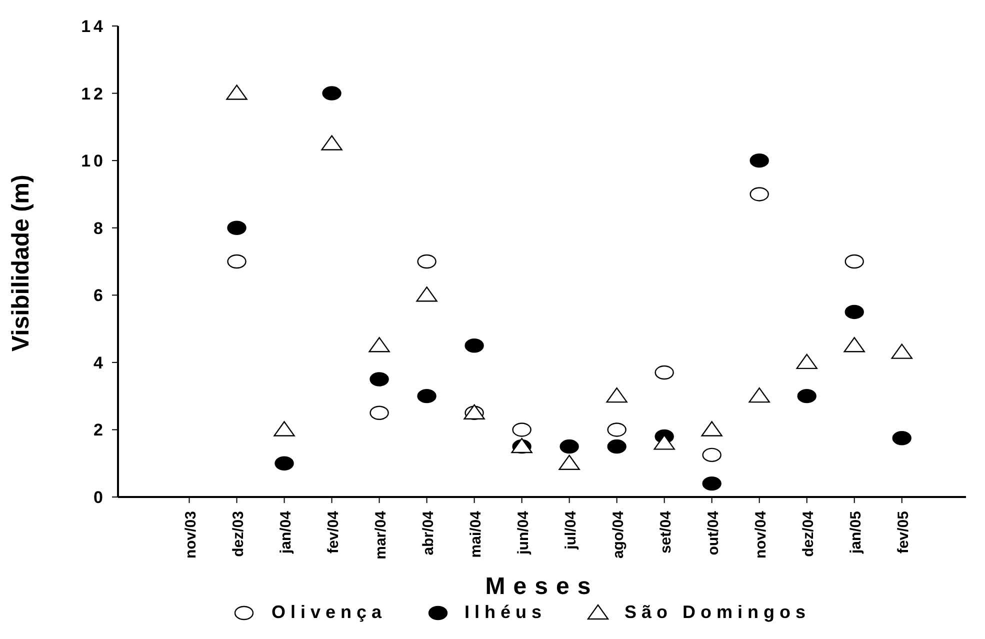 The height and width of the screenshot is (639, 985). Describe the element at coordinates (191, 535) in the screenshot. I see `x-tick-label: nov/03` at that location.